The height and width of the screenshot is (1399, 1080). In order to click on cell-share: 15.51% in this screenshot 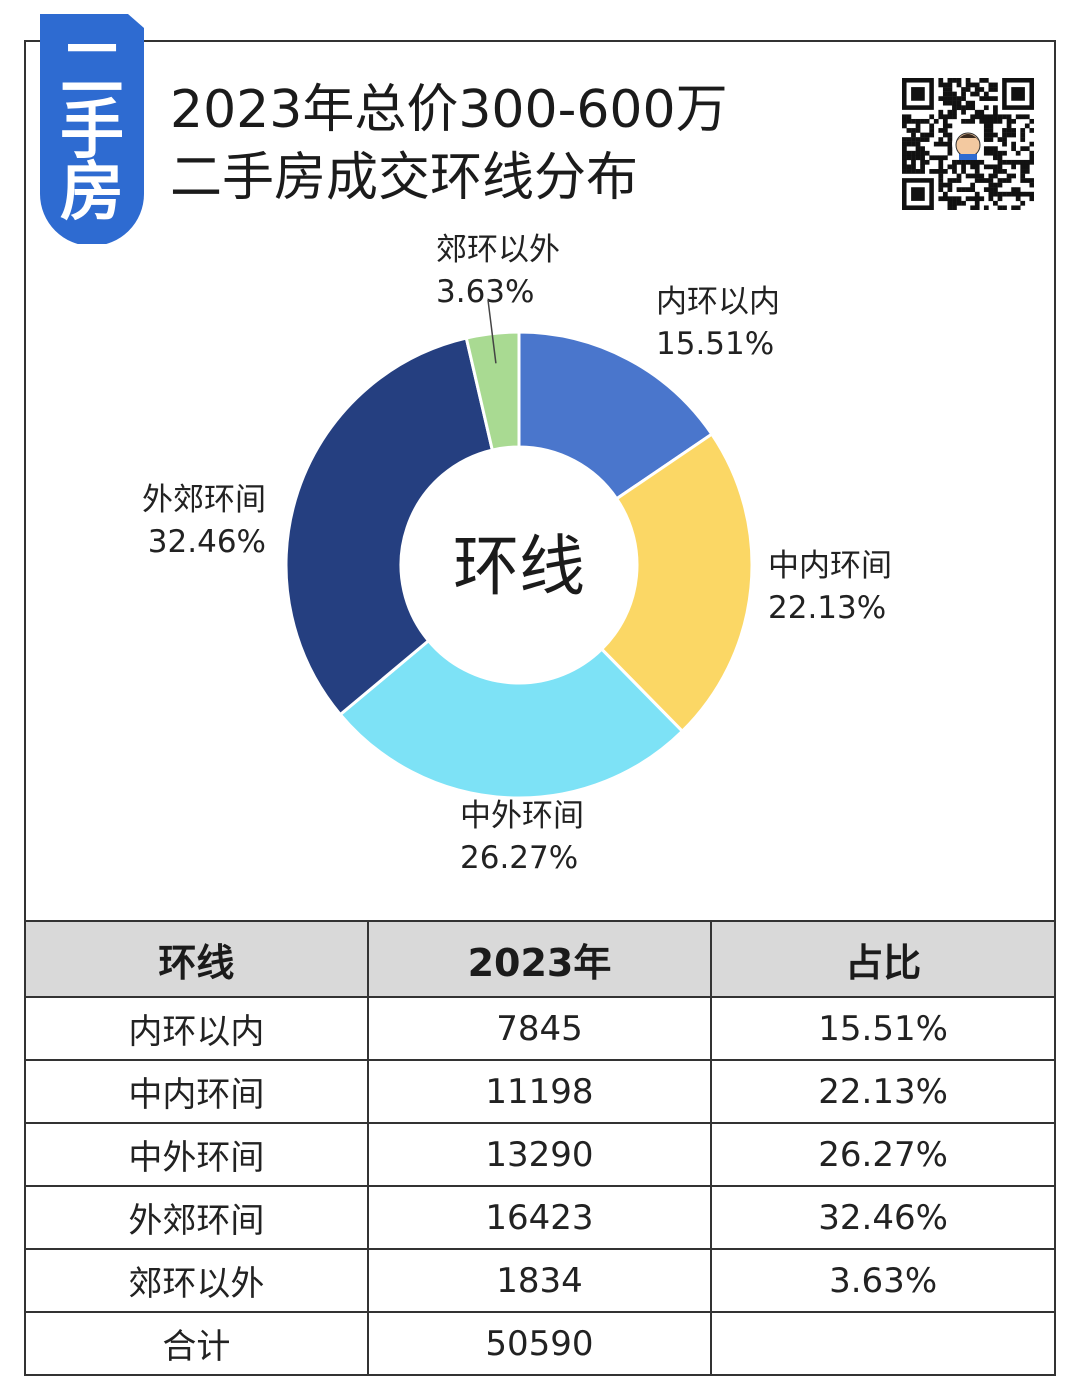, I will do `click(883, 1028)`.